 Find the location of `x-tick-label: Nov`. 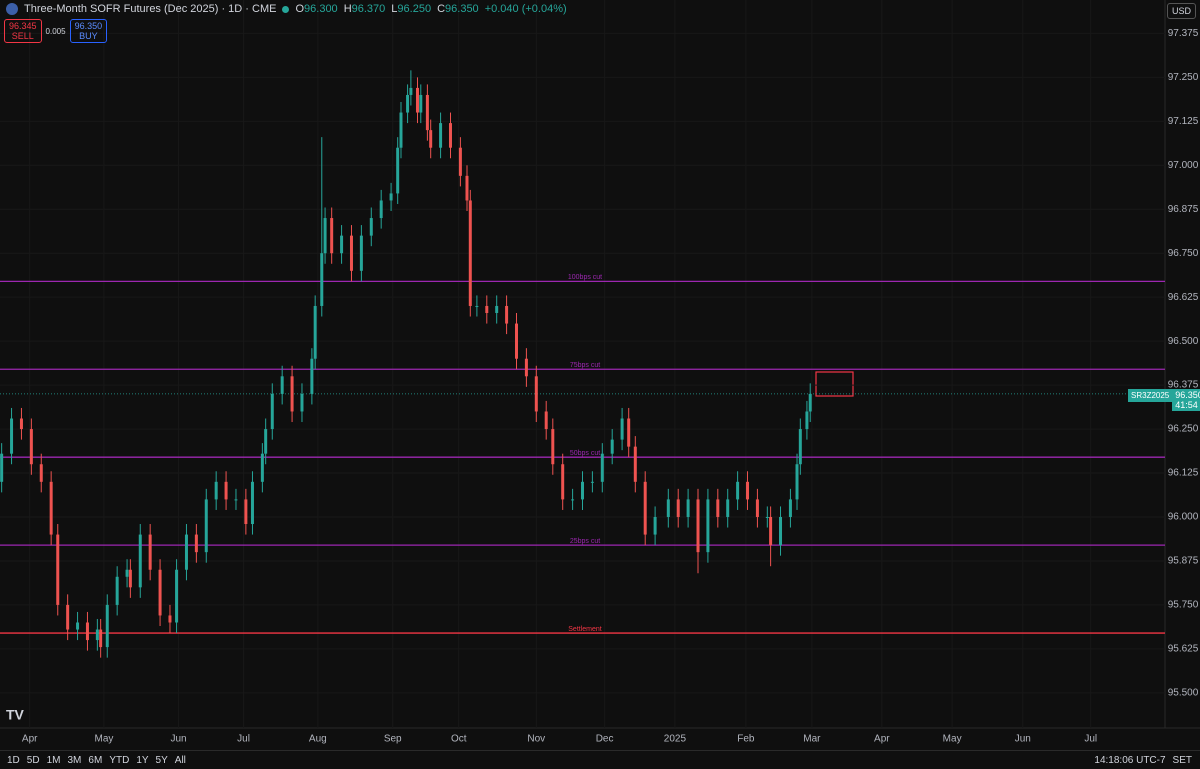

x-tick-label: Nov is located at coordinates (536, 739).